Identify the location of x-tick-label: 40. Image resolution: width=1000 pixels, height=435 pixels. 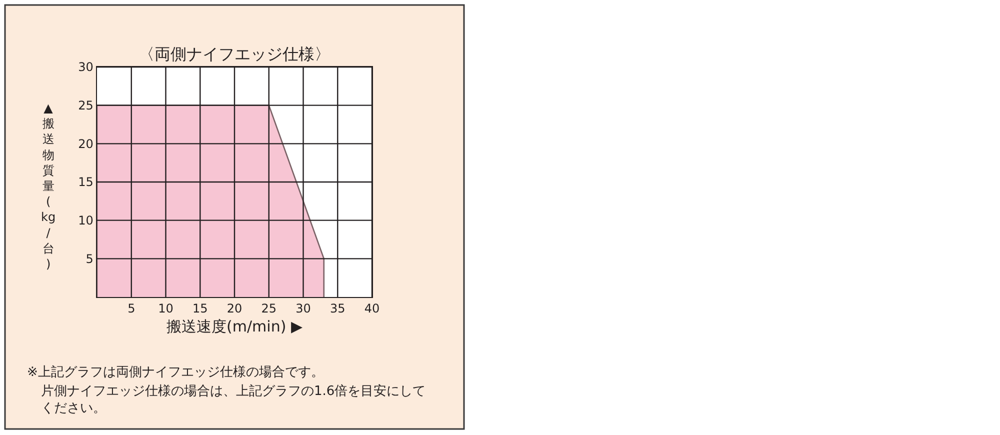
(372, 309).